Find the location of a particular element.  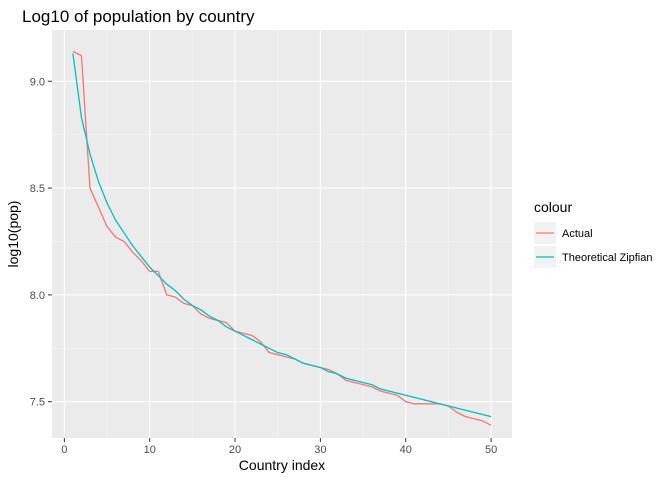

legend-label-theoretical-zipfian: Theoretical Zipfian is located at coordinates (607, 258).